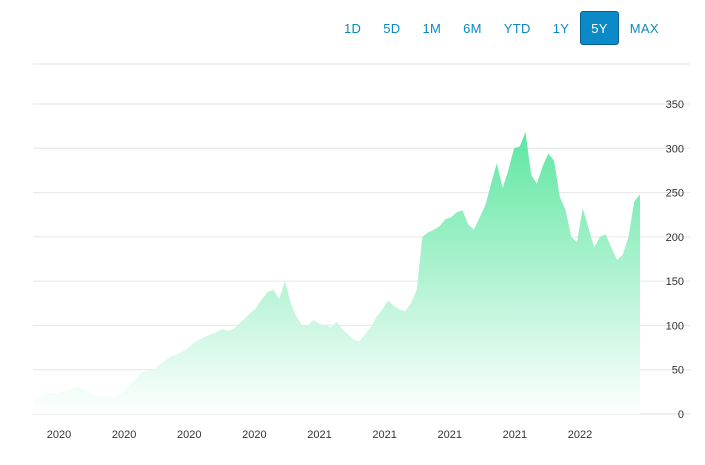 The height and width of the screenshot is (465, 705). What do you see at coordinates (644, 28) in the screenshot?
I see `range-max-button: MAX` at bounding box center [644, 28].